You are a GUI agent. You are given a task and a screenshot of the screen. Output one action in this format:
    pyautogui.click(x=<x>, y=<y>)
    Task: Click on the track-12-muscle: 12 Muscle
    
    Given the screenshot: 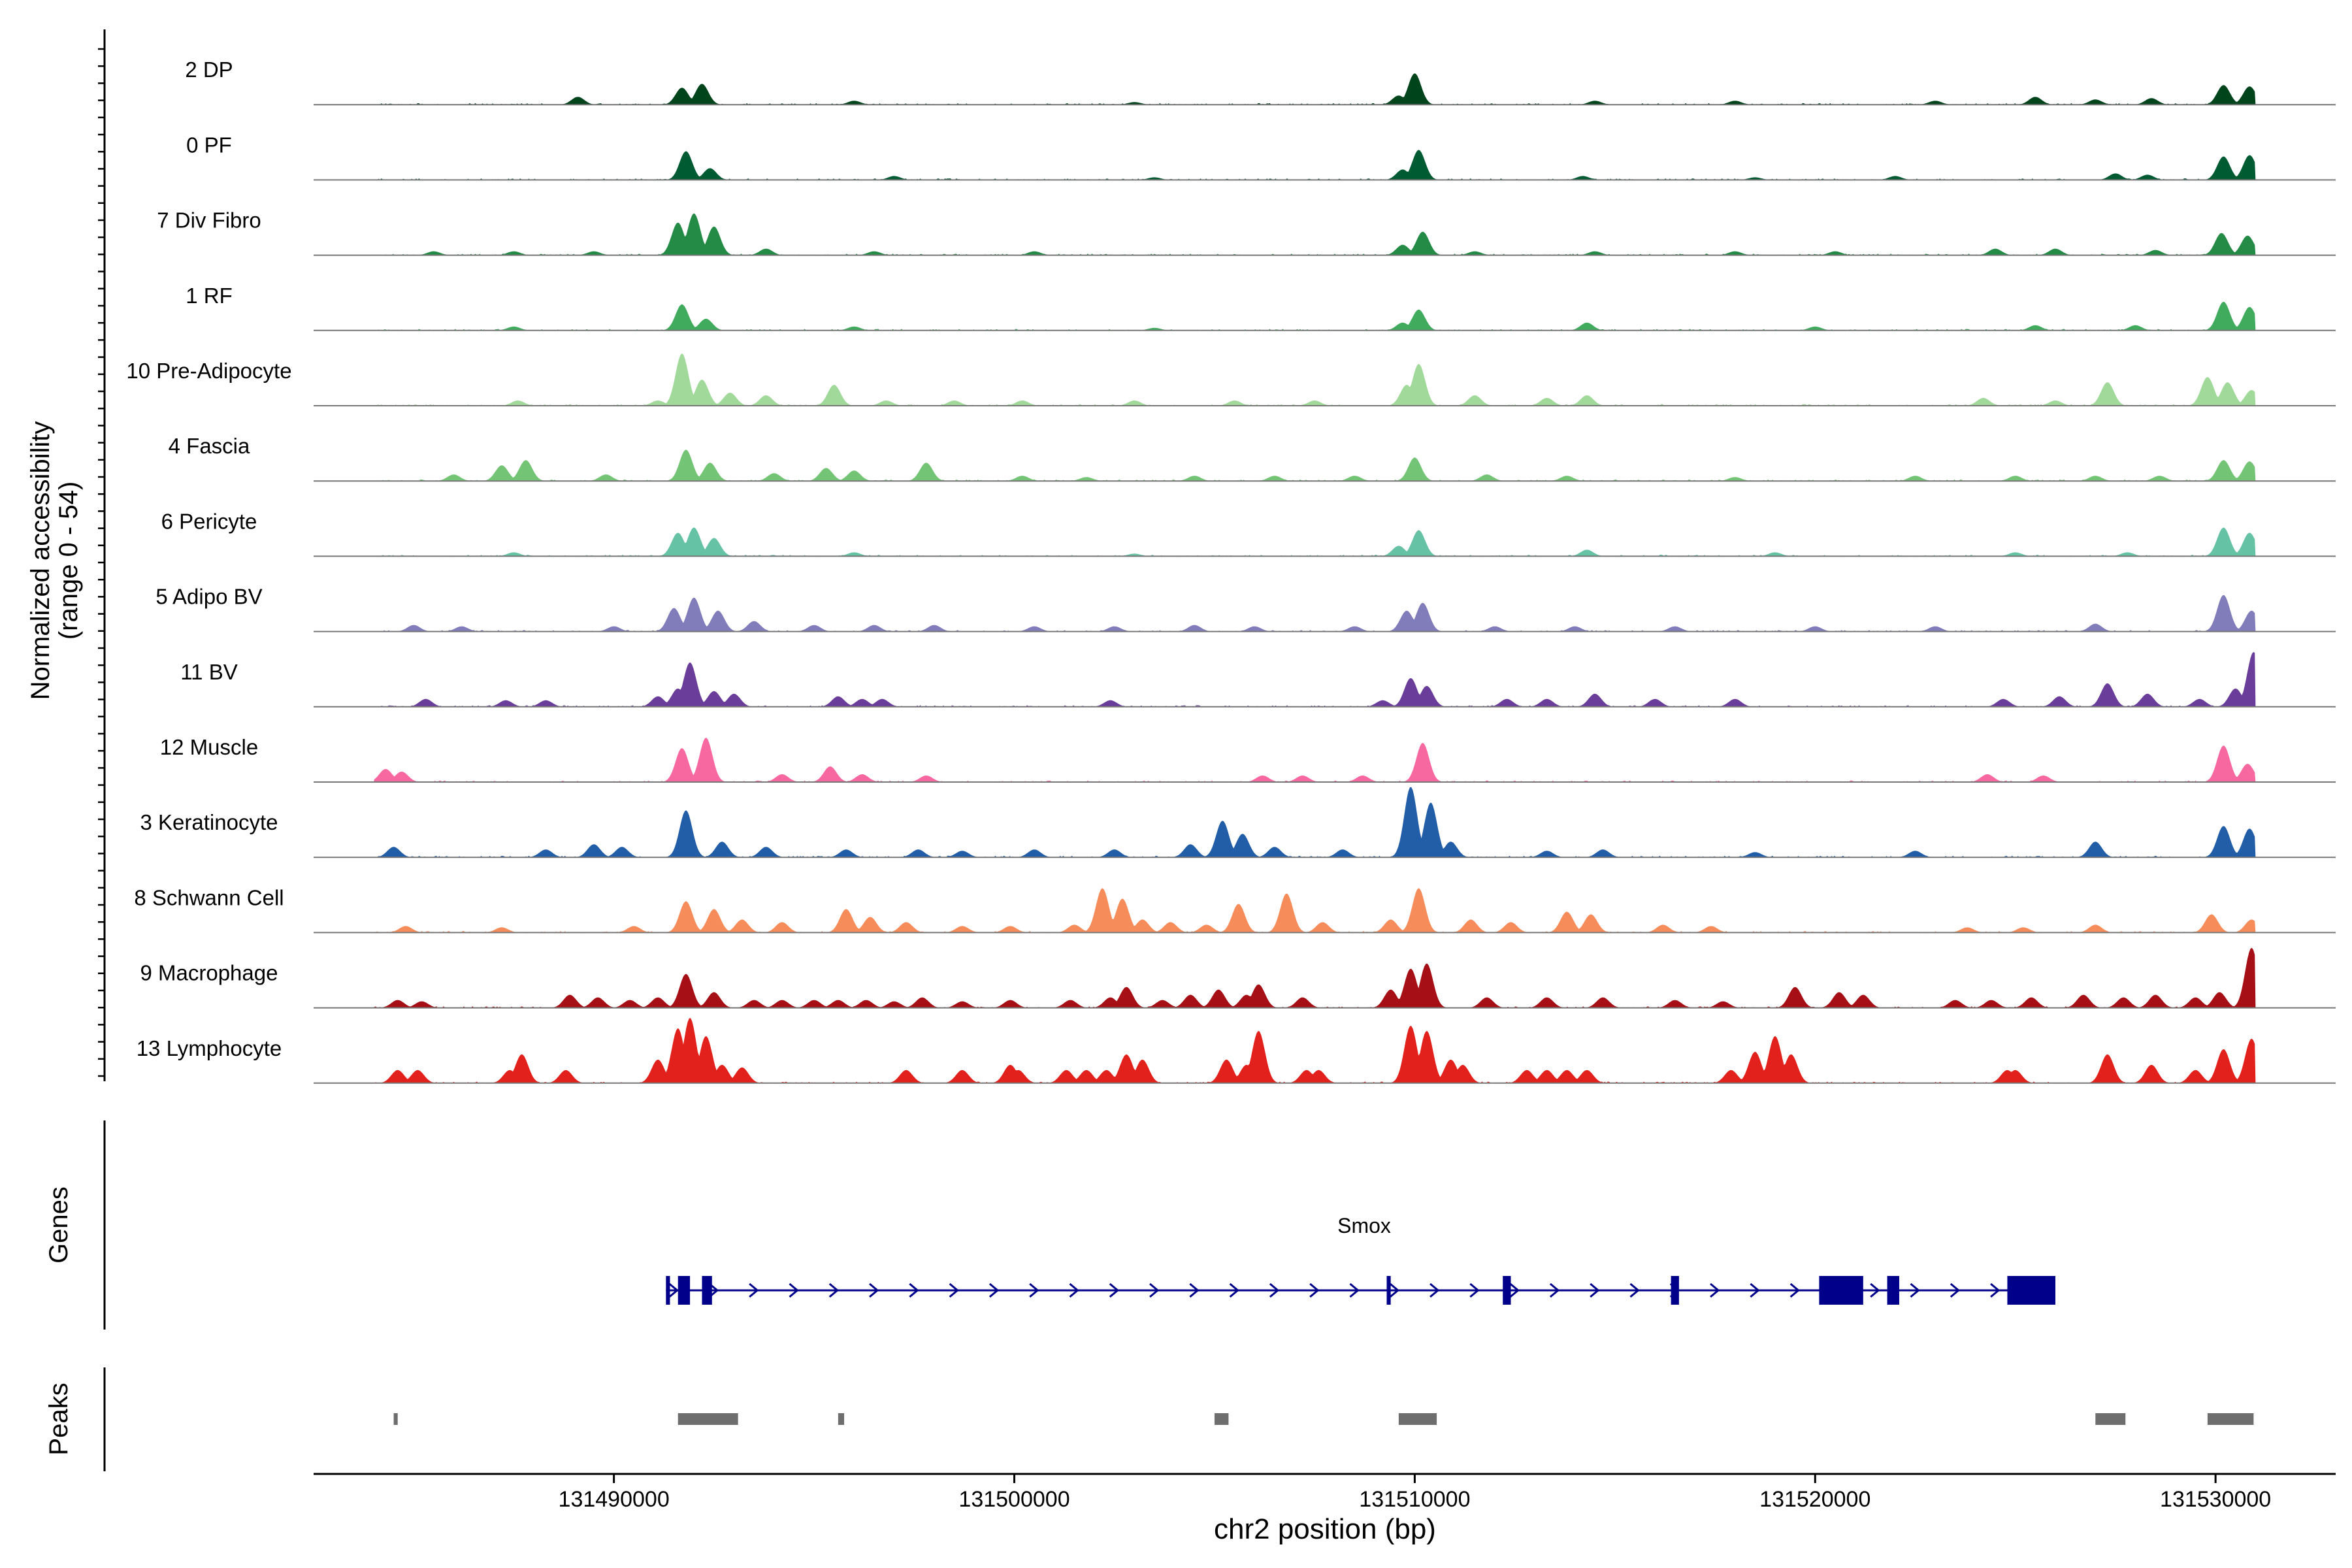 What is the action you would take?
    pyautogui.click(x=1248, y=759)
    